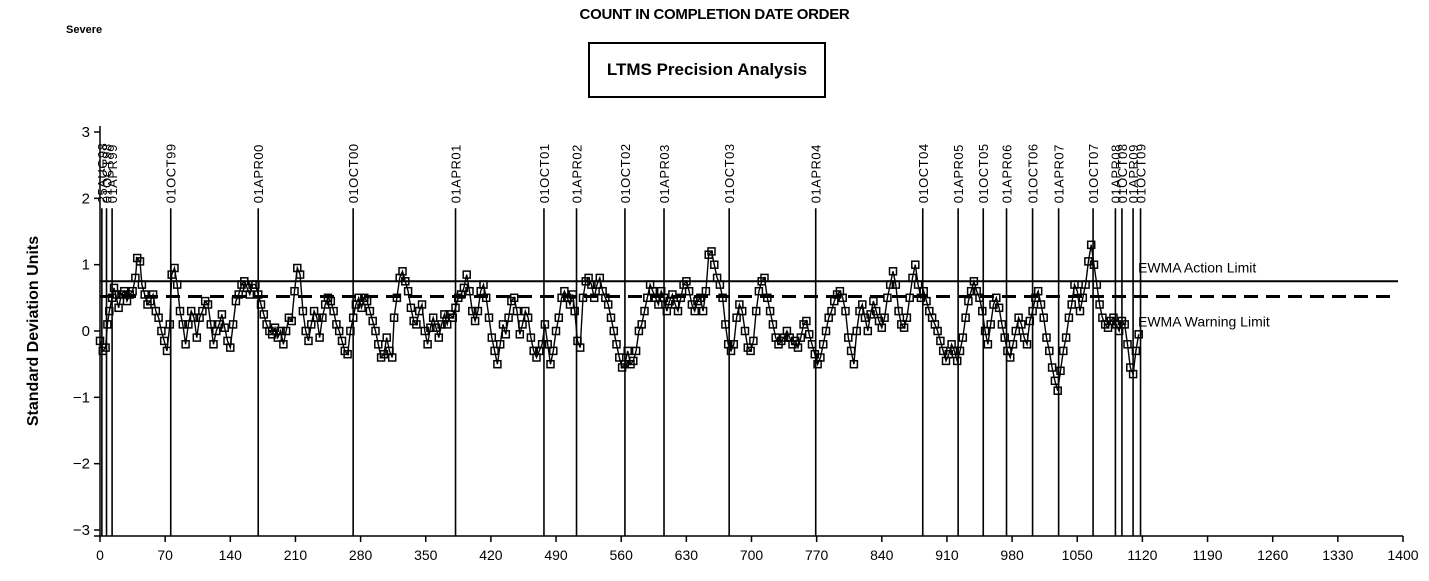 This screenshot has width=1429, height=581. Describe the element at coordinates (1115, 173) in the screenshot. I see `date-marker-label: 01APR08` at that location.